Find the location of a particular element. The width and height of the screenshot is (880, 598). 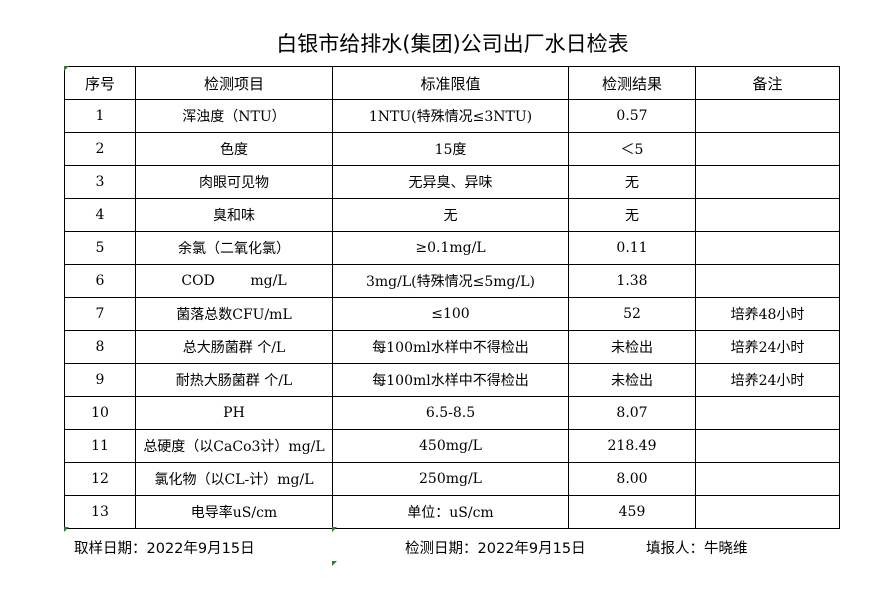

row-number-cell: 8 is located at coordinates (100, 347).